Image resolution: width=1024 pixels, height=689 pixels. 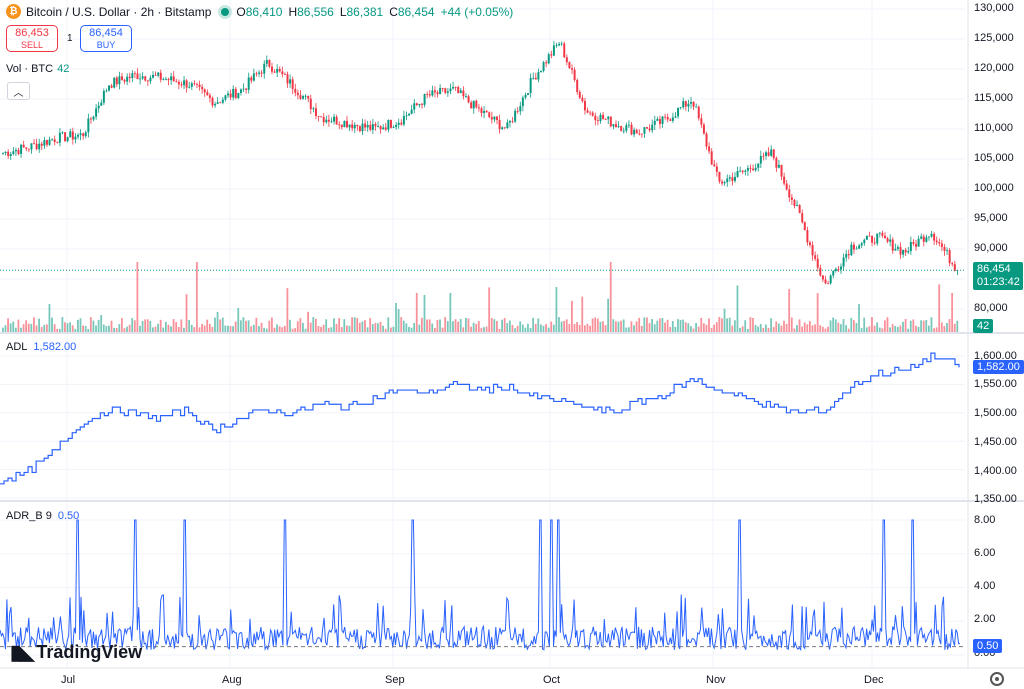 I want to click on adr-tick: 4.00, so click(x=985, y=586).